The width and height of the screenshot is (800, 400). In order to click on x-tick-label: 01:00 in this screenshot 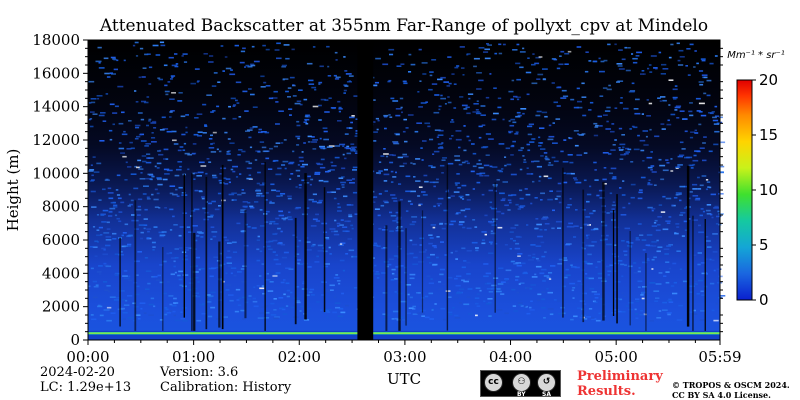, I will do `click(193, 357)`.